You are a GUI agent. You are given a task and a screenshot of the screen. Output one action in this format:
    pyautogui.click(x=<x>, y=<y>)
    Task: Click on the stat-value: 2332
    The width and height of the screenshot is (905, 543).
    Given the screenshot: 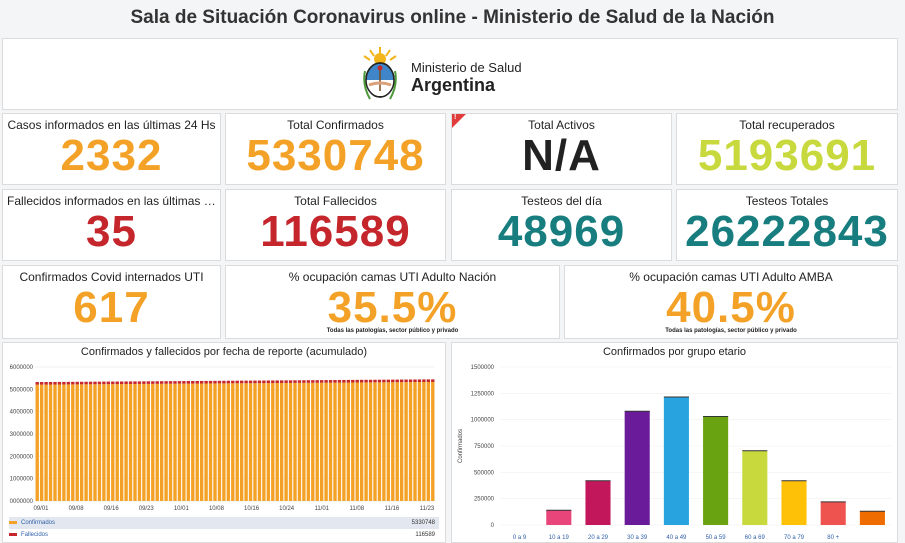 What is the action you would take?
    pyautogui.click(x=111, y=155)
    